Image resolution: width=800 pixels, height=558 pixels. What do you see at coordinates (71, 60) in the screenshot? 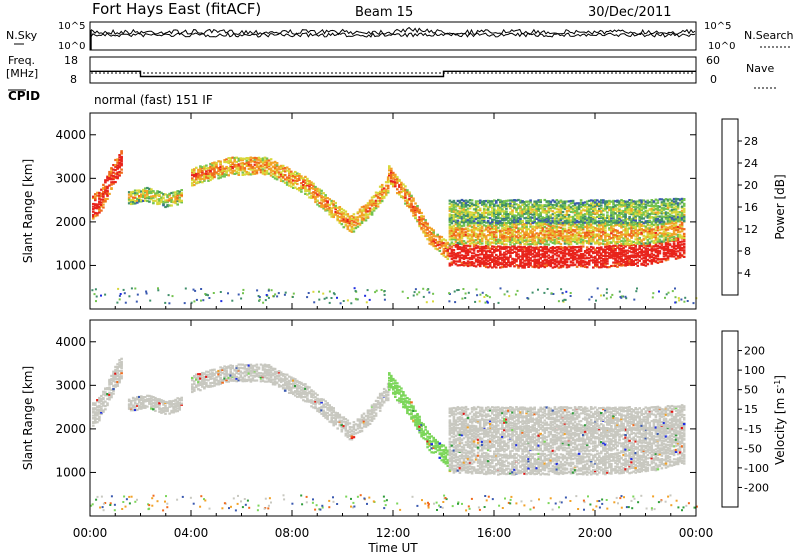
I see `freq-left-tick-high: 18` at bounding box center [71, 60].